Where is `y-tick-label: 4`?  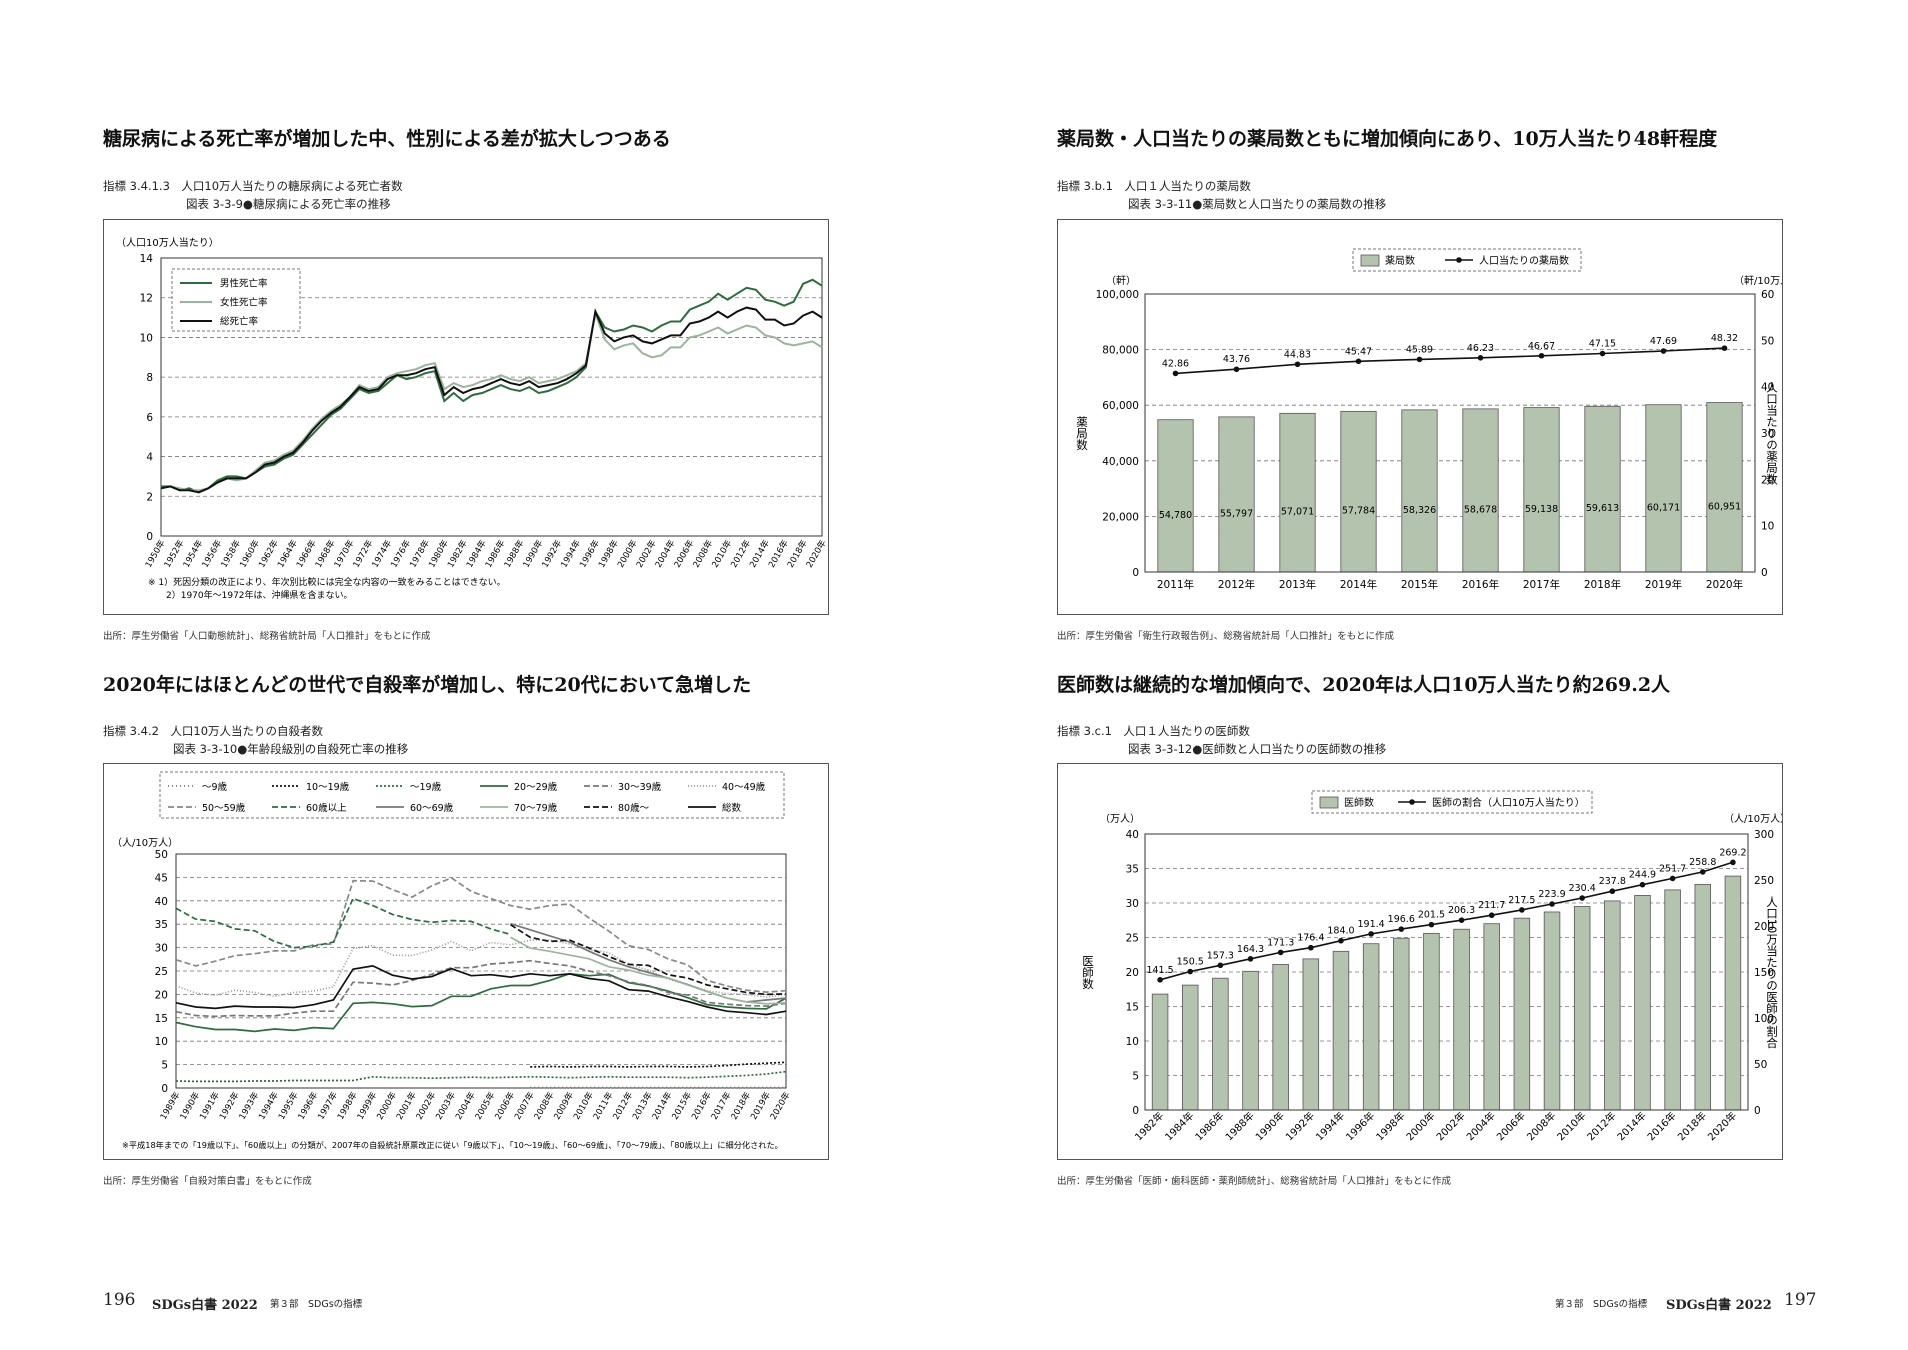 y-tick-label: 4 is located at coordinates (149, 458).